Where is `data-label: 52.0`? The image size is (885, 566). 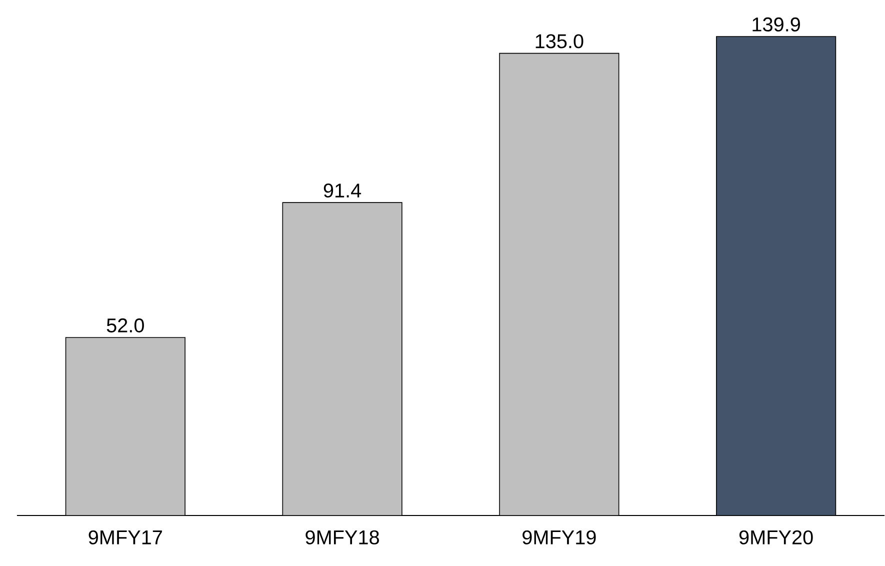 data-label: 52.0 is located at coordinates (125, 325).